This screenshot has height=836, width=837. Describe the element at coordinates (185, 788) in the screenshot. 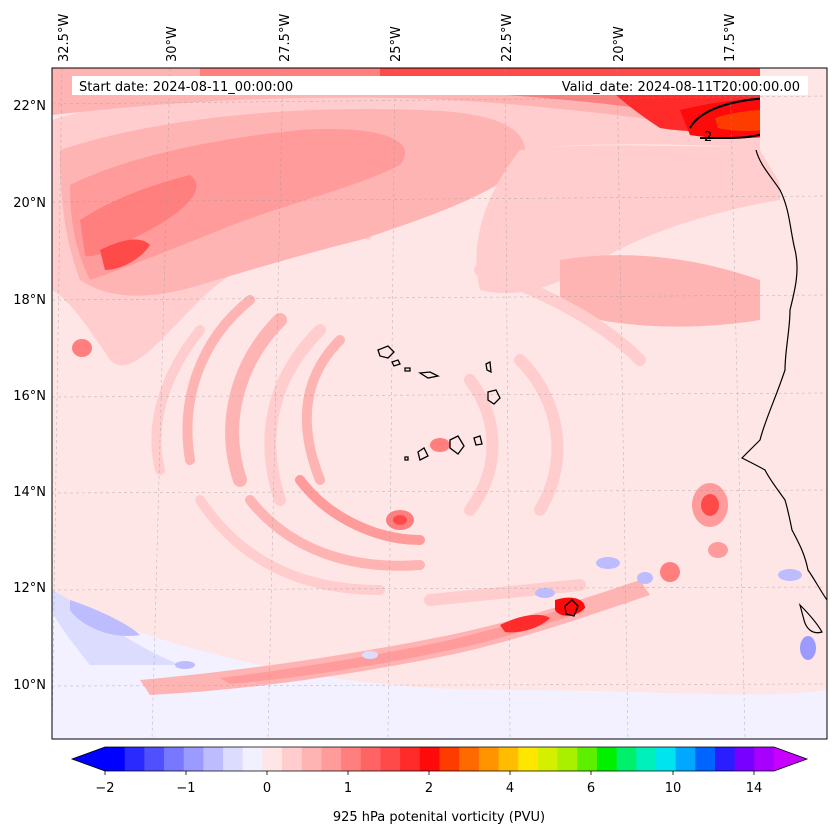

I see `colorbar-tick-label: −1` at that location.